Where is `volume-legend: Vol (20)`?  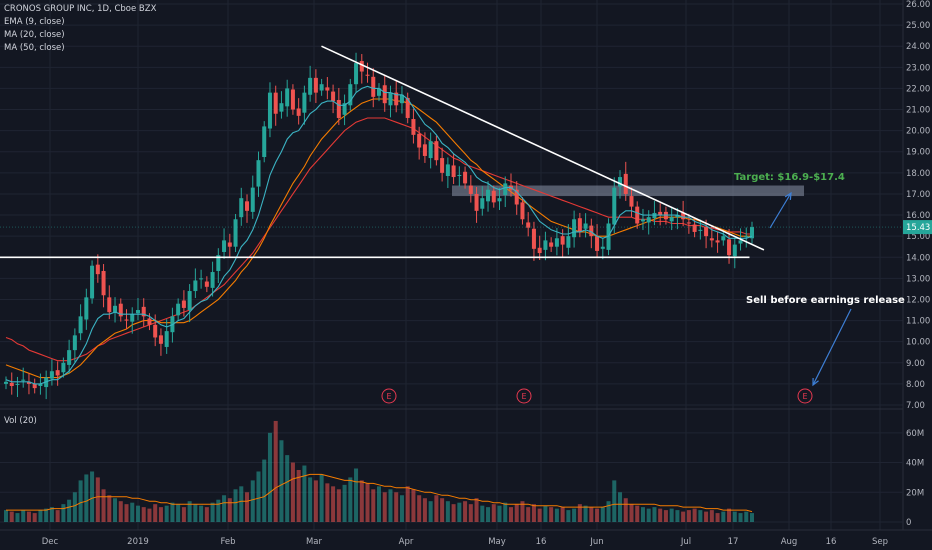 volume-legend: Vol (20) is located at coordinates (20, 421).